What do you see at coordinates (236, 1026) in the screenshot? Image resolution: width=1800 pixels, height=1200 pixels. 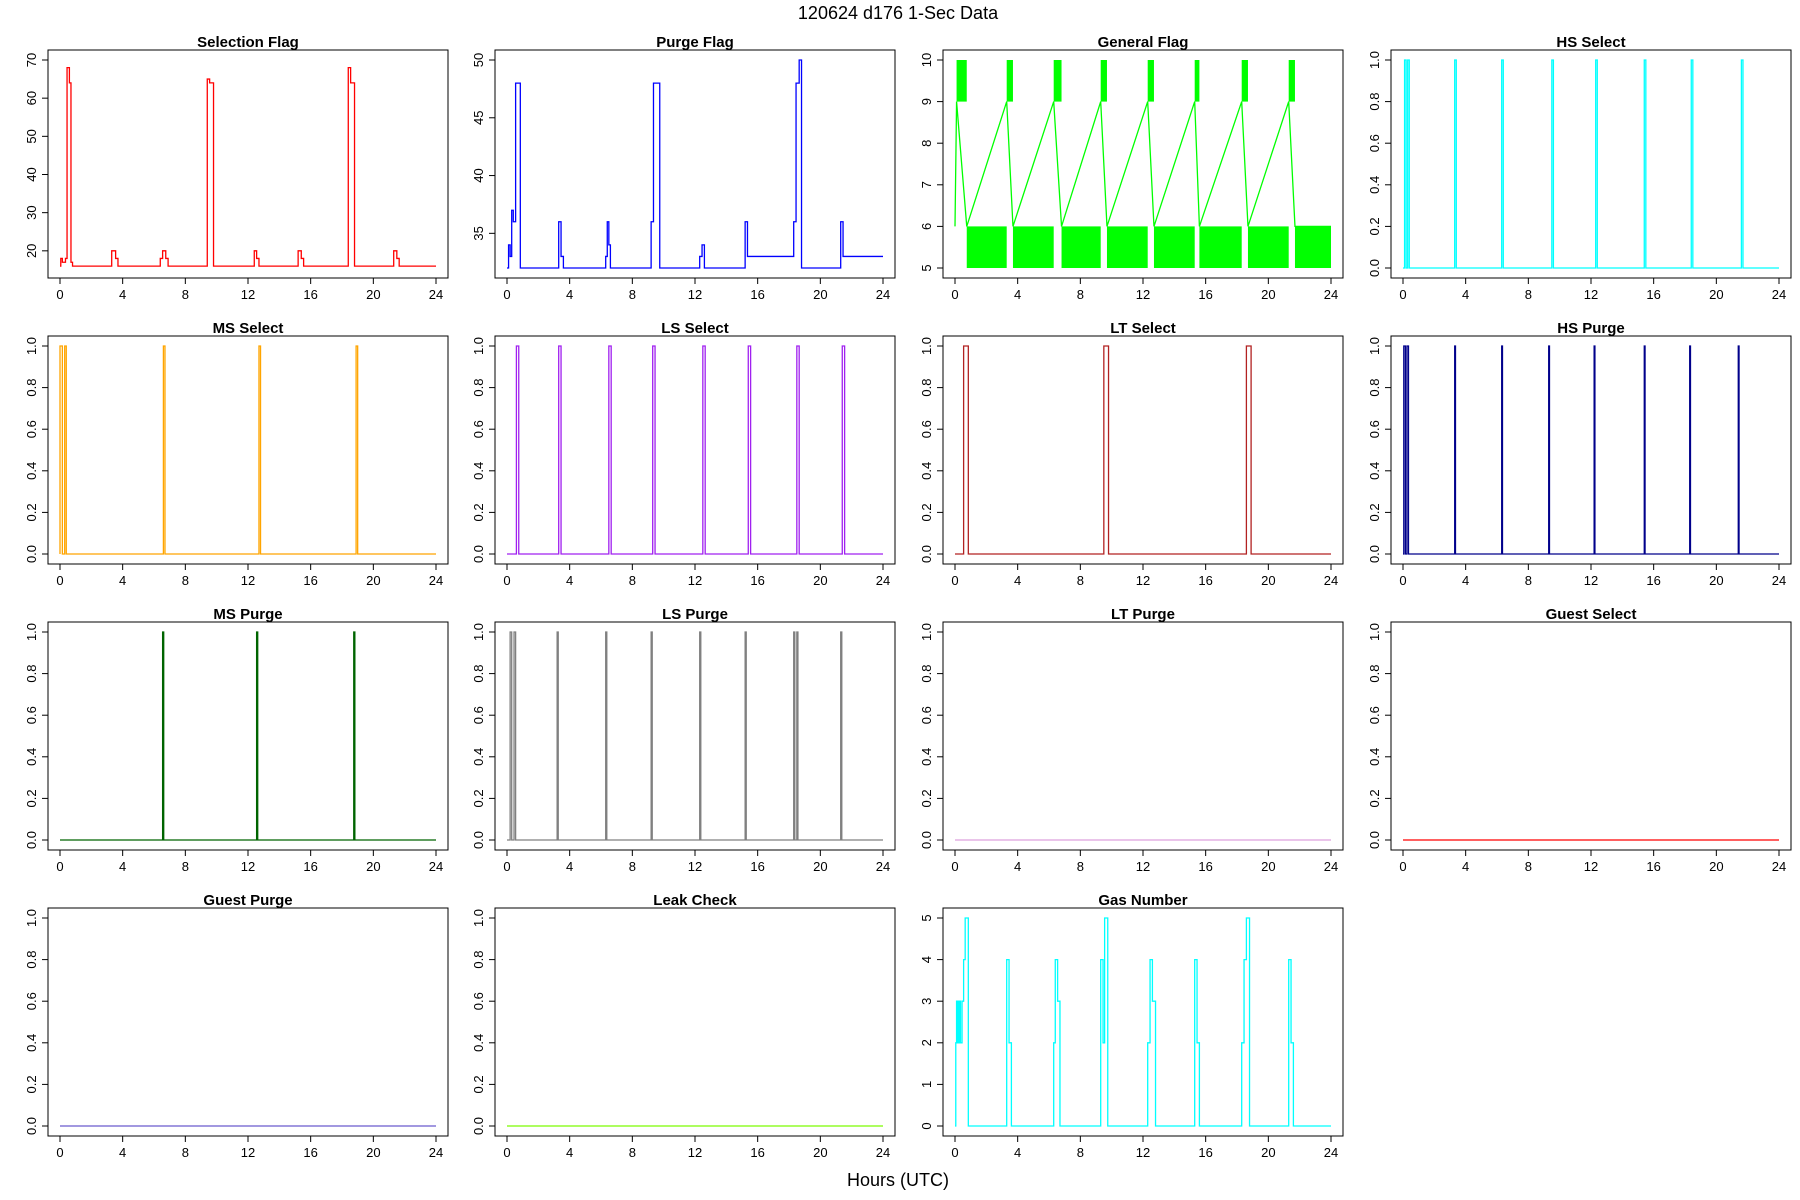 I see `panel-guest-purge: Guest Purge 0 4 8 12 16 20 24 0.0 0.2 0.4 0.6 0.8 1.0` at bounding box center [236, 1026].